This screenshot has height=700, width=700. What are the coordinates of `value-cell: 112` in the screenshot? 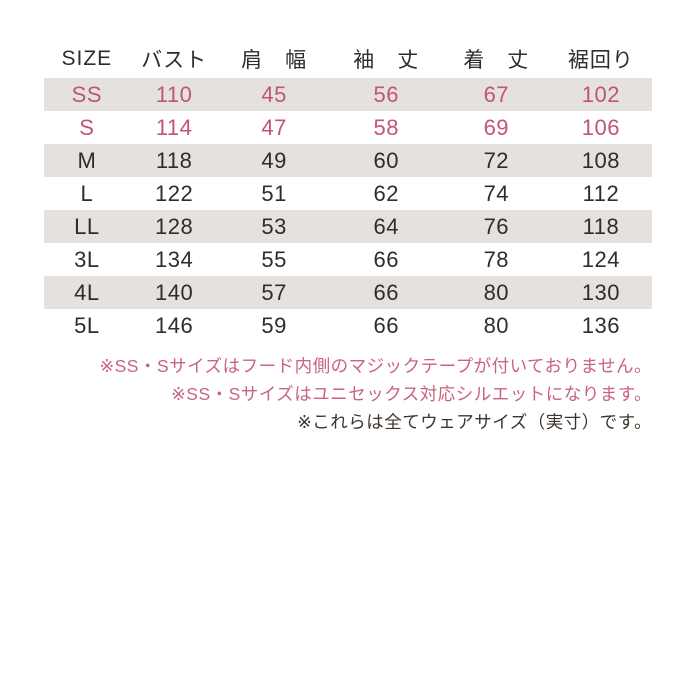 It's located at (601, 193).